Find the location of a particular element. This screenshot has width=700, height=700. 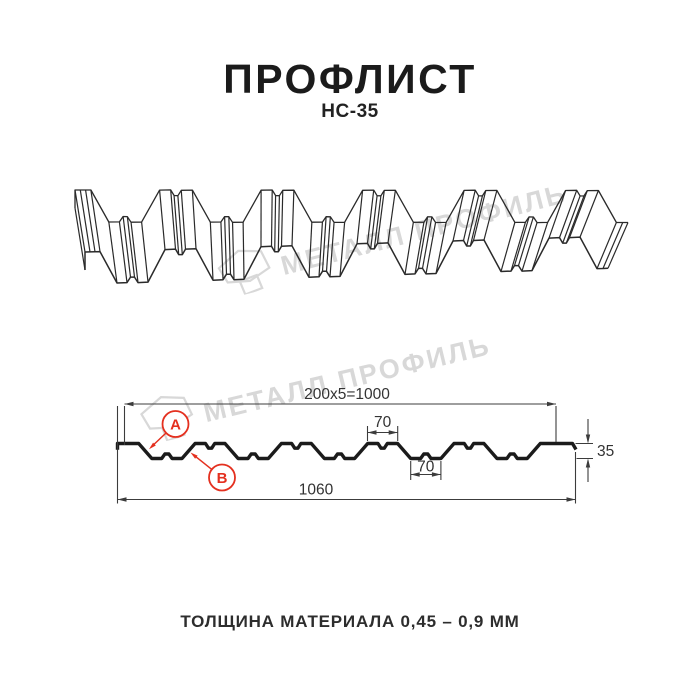

dim-working-width-value: 200x5=1000 is located at coordinates (347, 394).